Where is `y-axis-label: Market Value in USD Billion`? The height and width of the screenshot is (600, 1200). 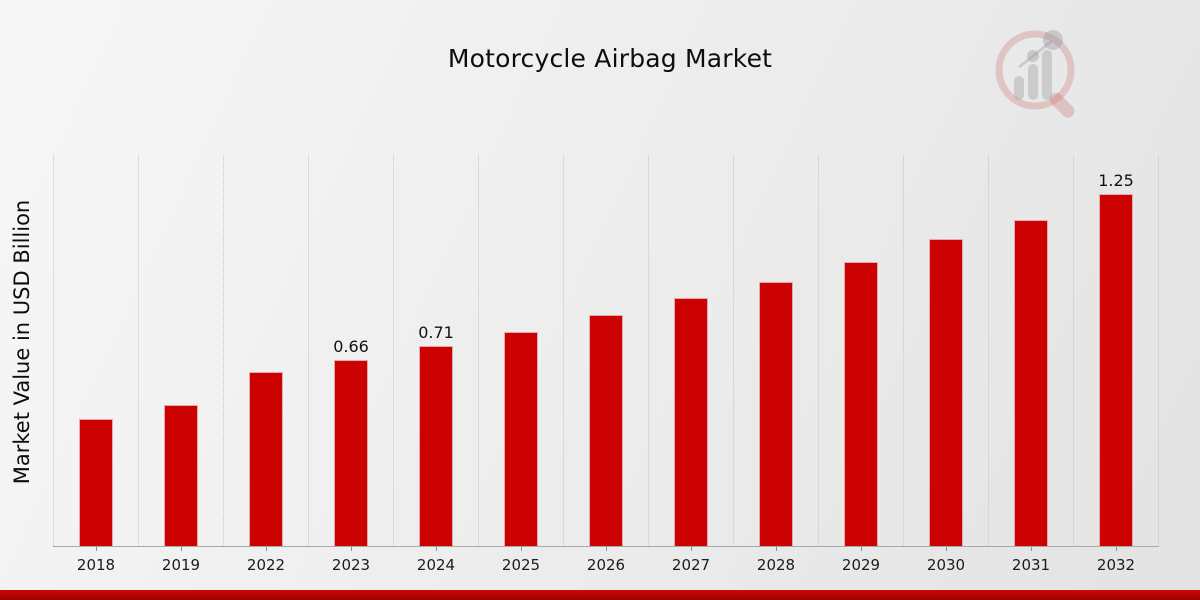
y-axis-label: Market Value in USD Billion is located at coordinates (22, 342).